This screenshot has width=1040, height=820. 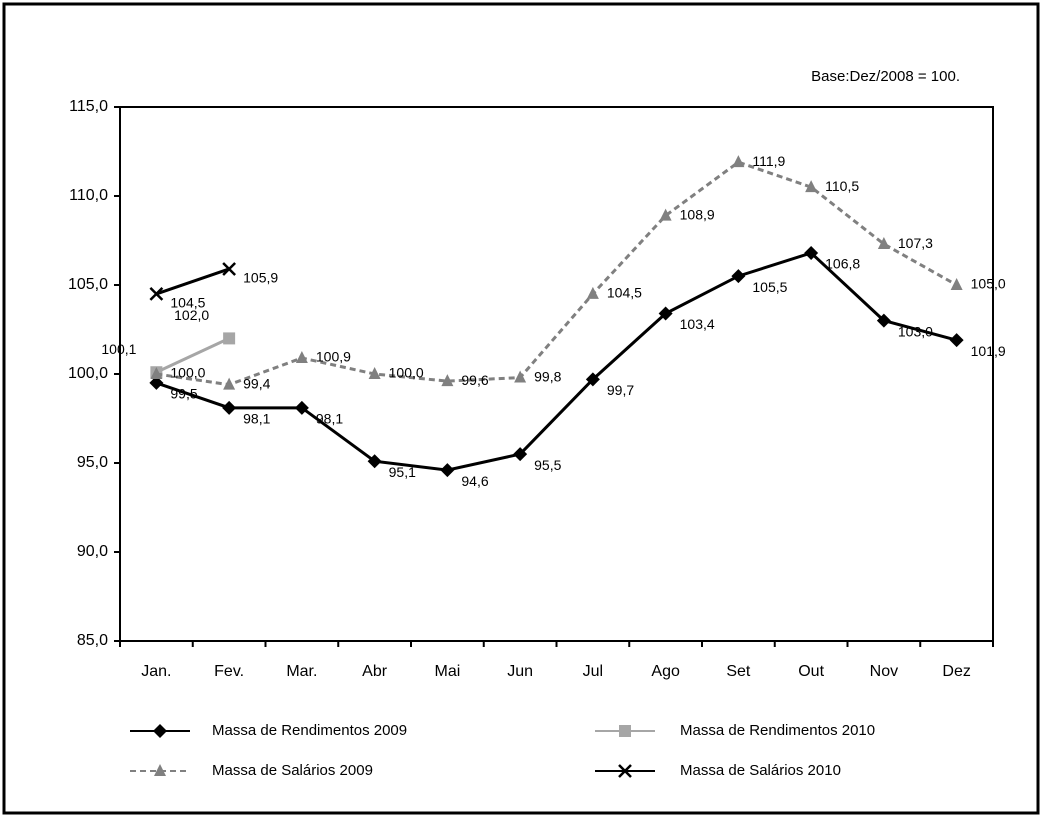 I want to click on legend-label: Massa de Rendimentos 2010, so click(x=777, y=730).